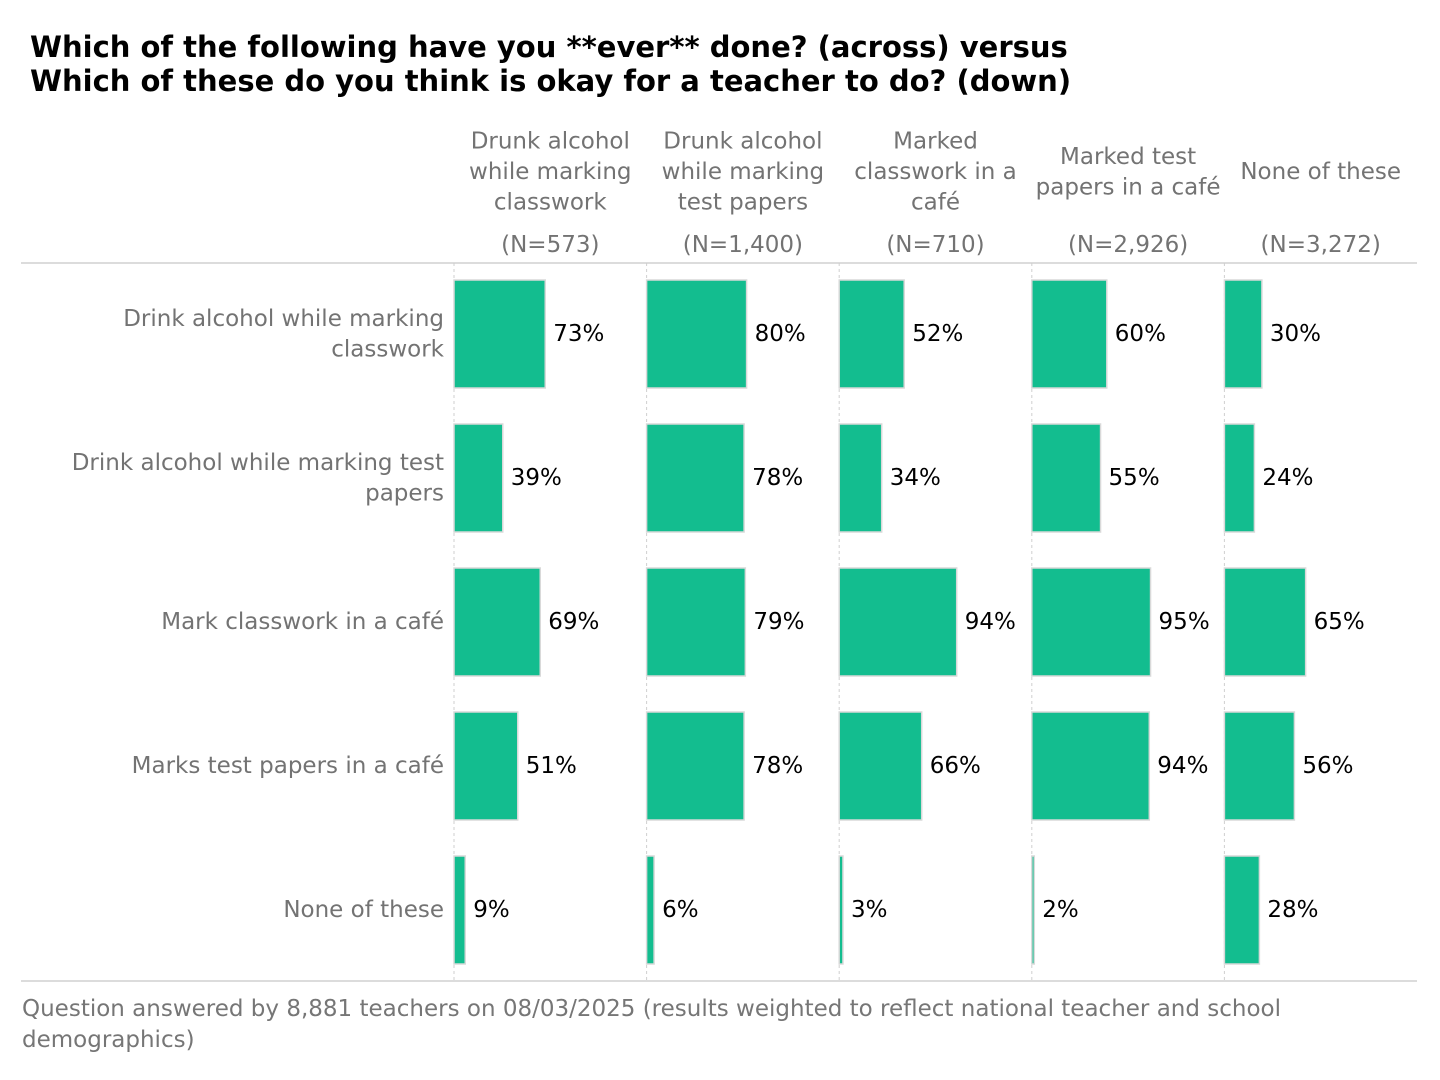  Describe the element at coordinates (743, 245) in the screenshot. I see `column-sample-size: (N=1,400)` at that location.